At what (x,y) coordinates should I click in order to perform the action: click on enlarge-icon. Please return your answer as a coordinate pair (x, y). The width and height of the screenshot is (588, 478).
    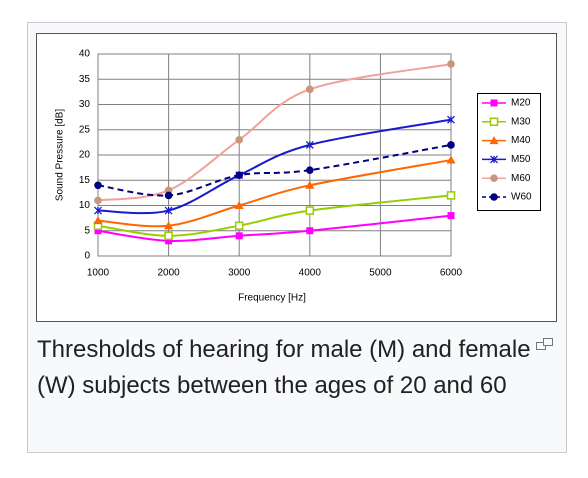
    Looking at the image, I should click on (544, 344).